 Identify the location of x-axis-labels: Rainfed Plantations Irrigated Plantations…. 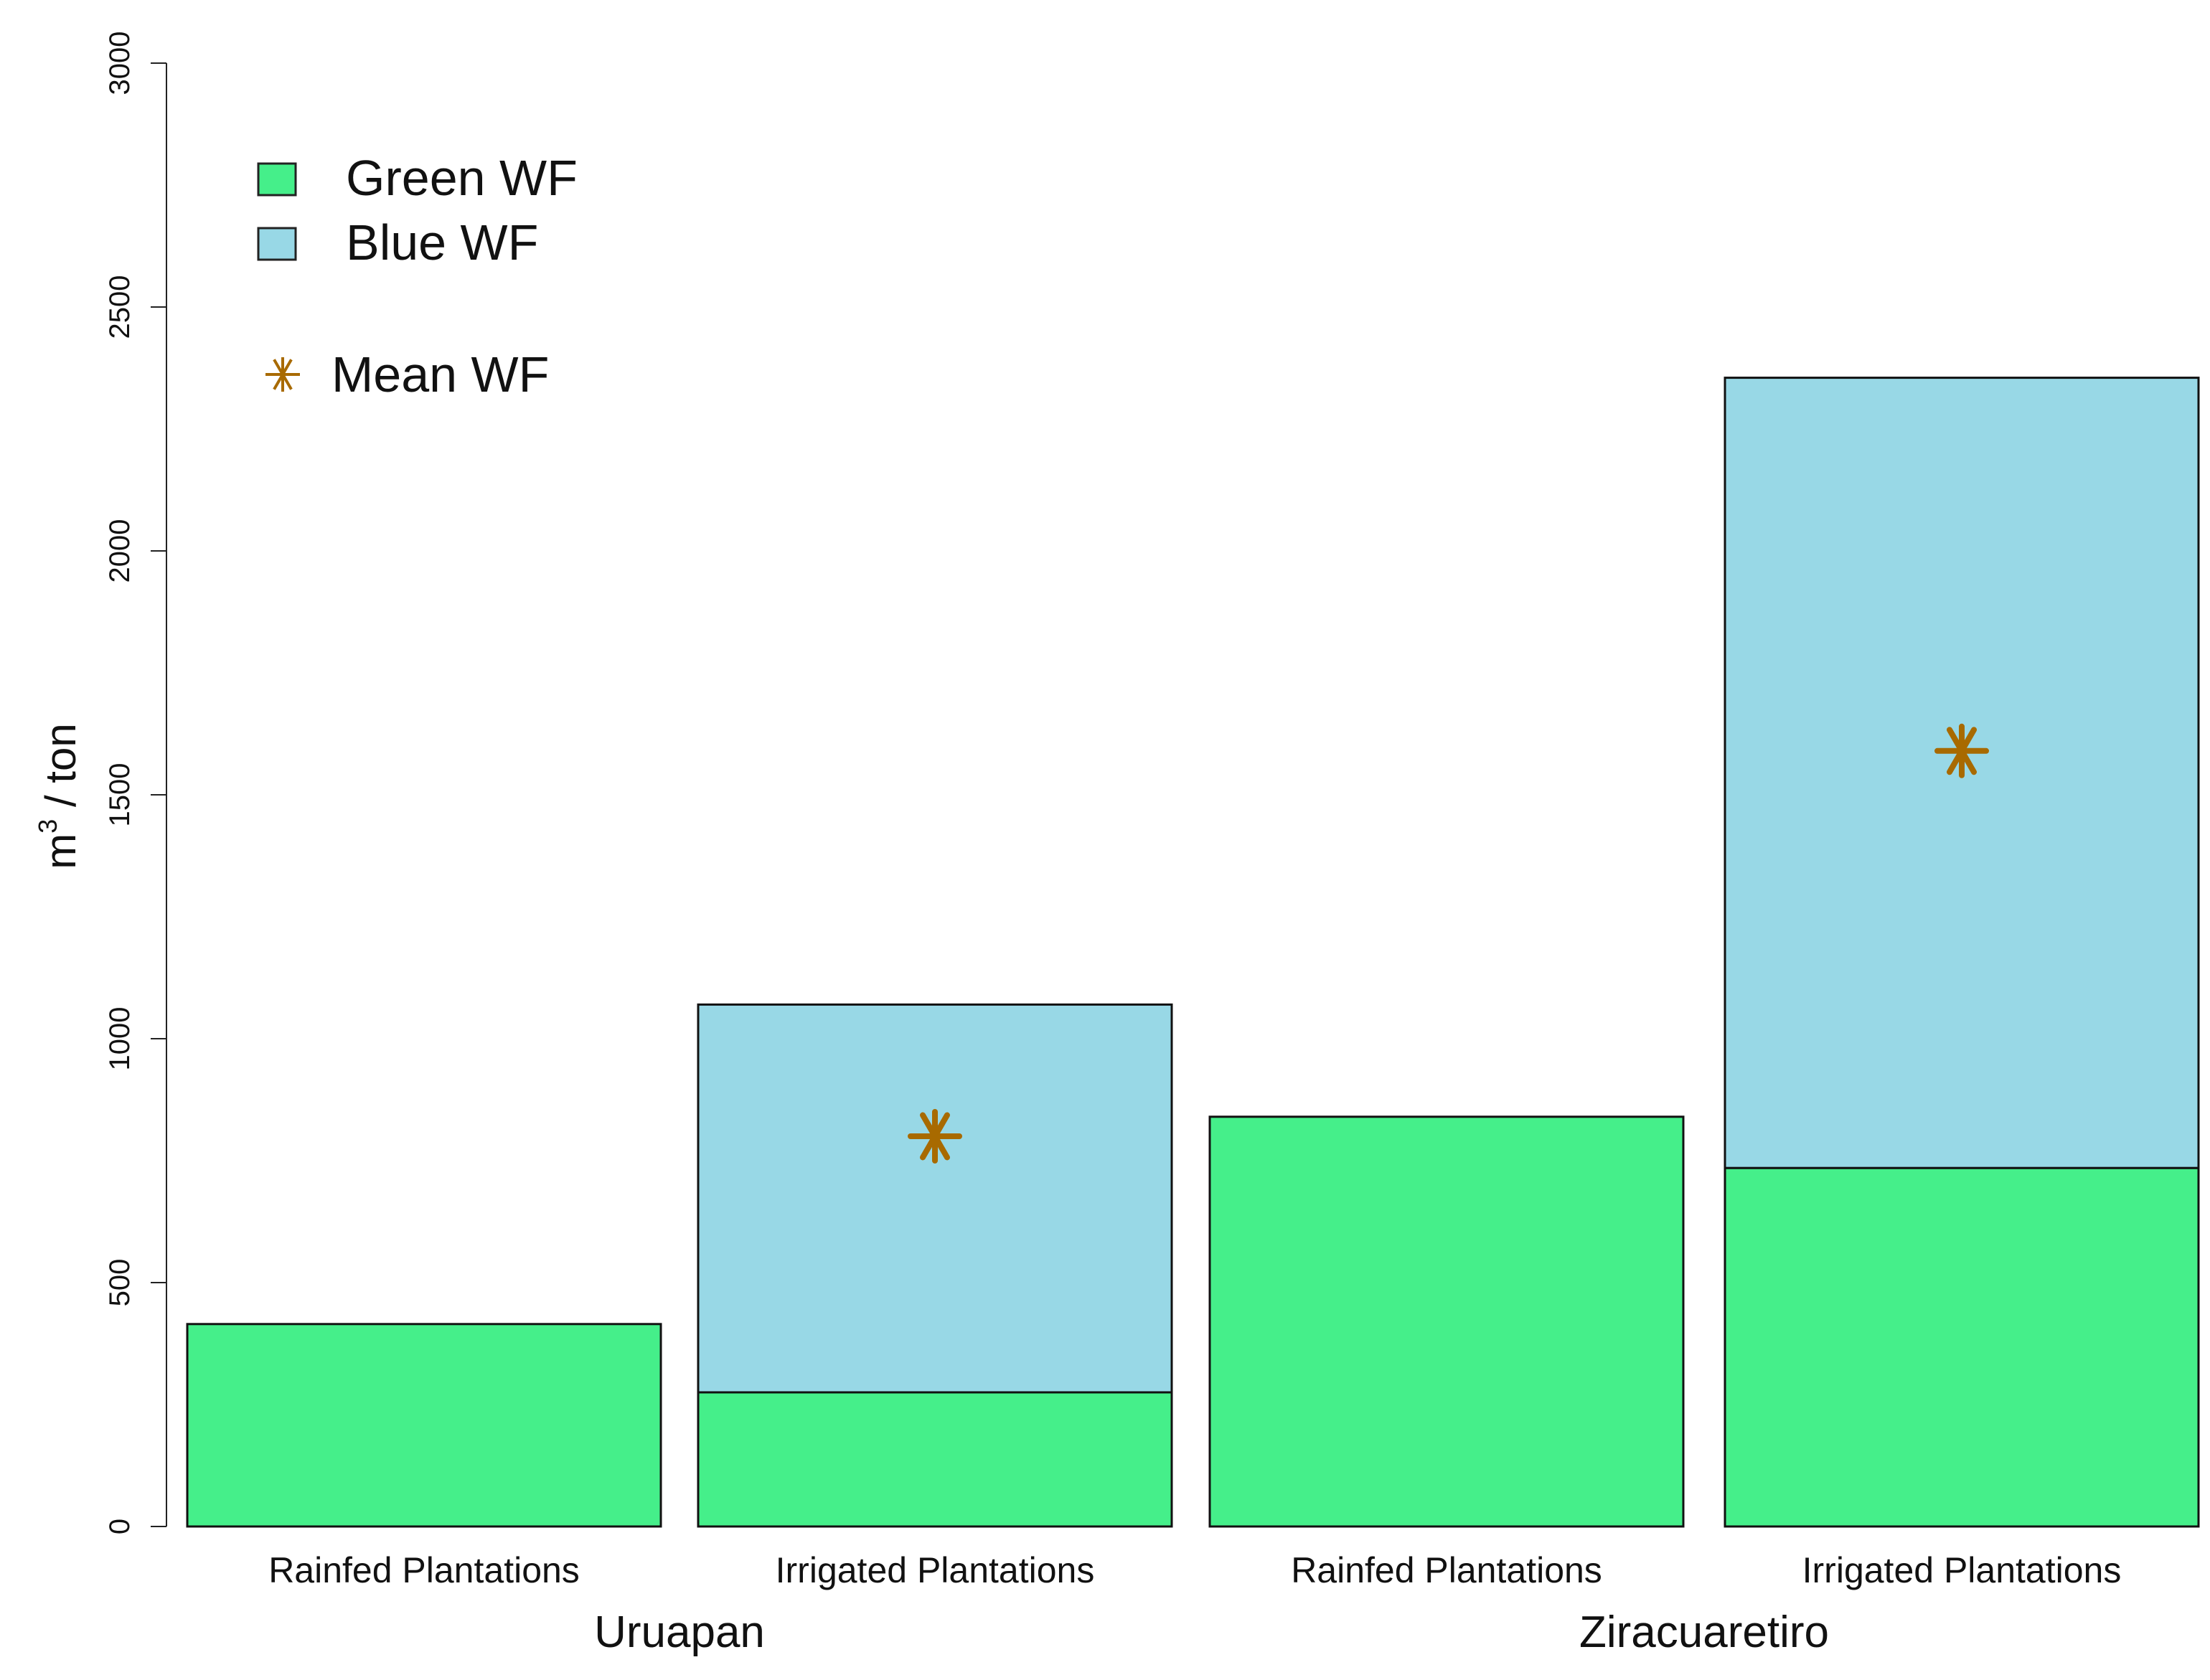
(1194, 1570).